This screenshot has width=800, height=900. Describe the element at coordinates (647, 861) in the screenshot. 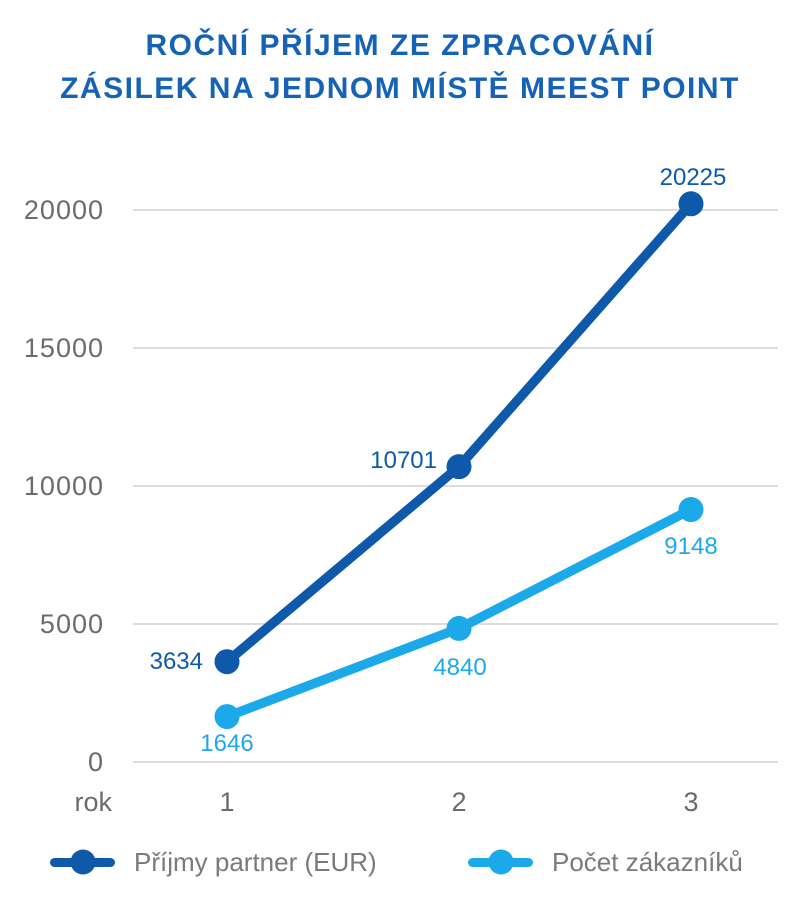

I see `legend-label: Počet zákazníků` at that location.